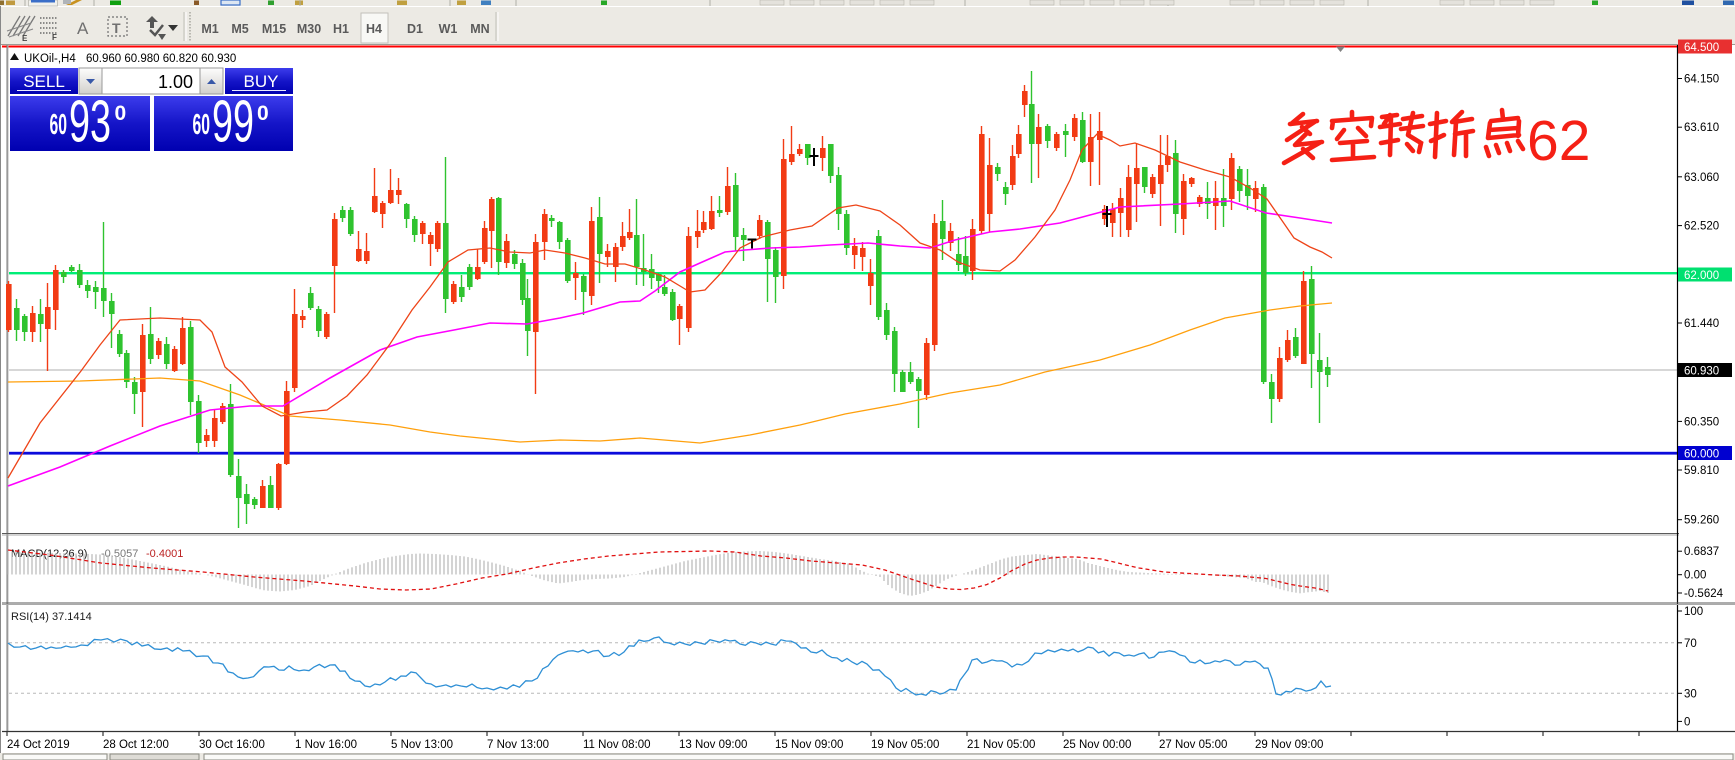 This screenshot has height=760, width=1735. What do you see at coordinates (25, 38) in the screenshot?
I see `svg-text: E` at bounding box center [25, 38].